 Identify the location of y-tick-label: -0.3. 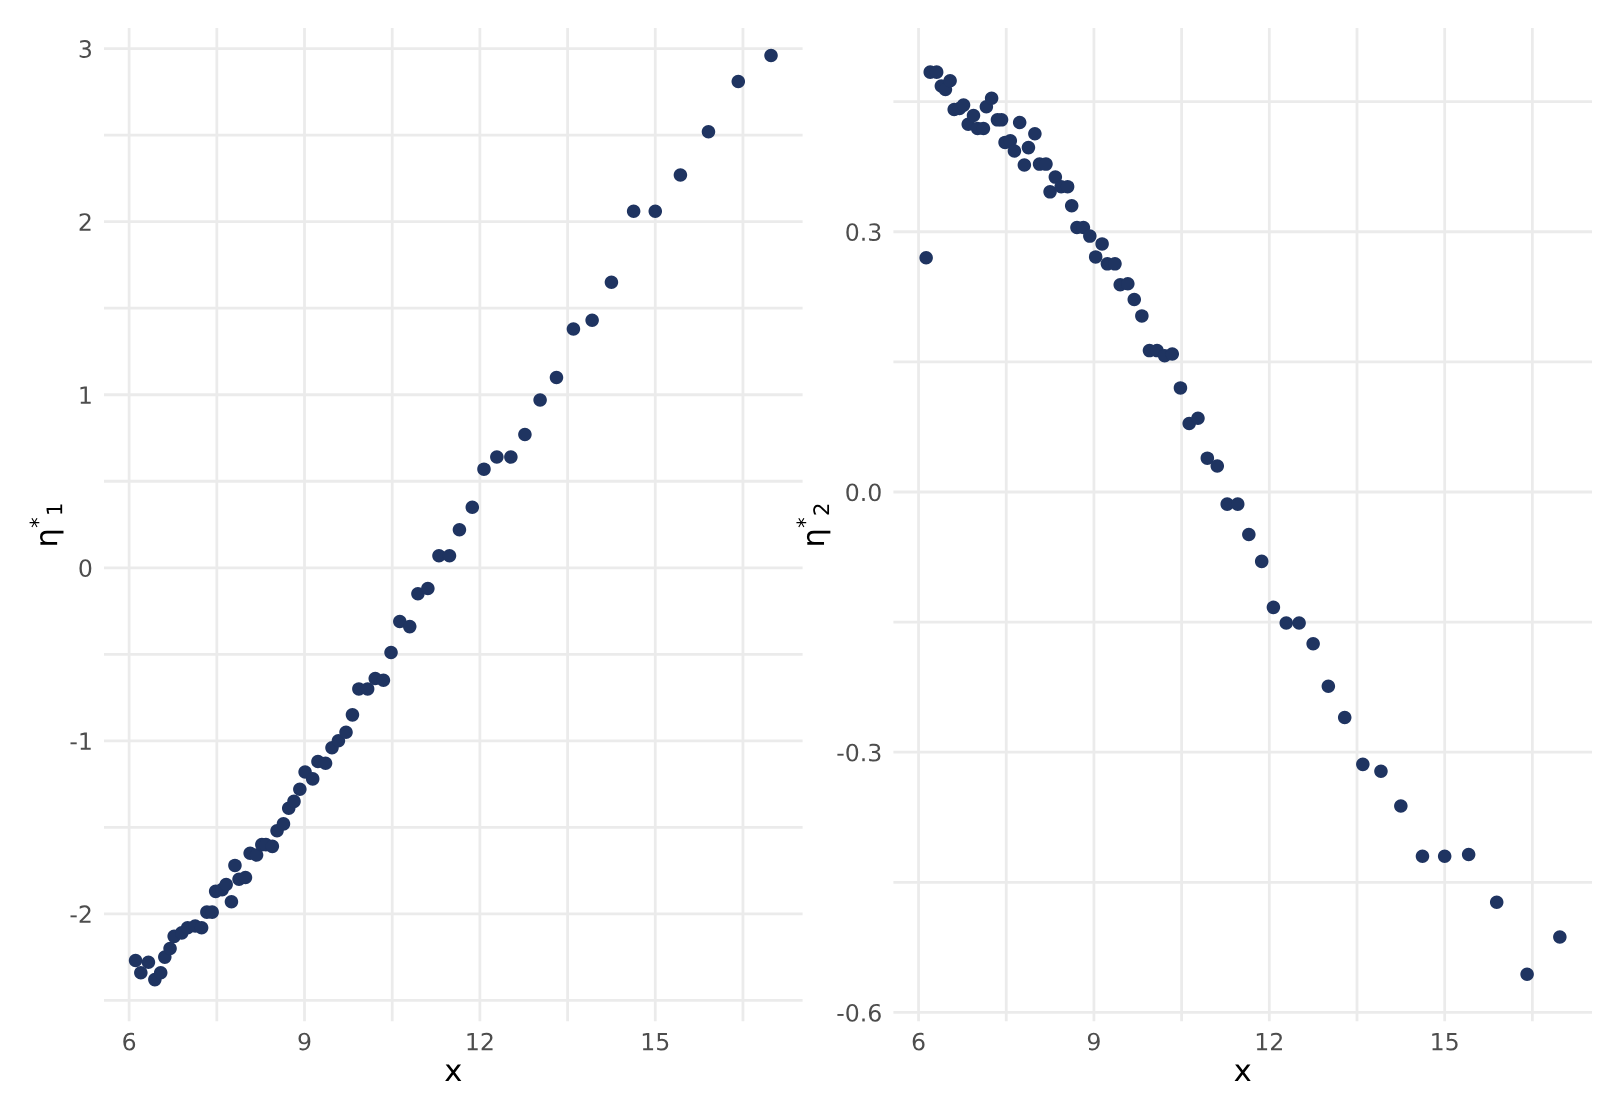
(859, 752).